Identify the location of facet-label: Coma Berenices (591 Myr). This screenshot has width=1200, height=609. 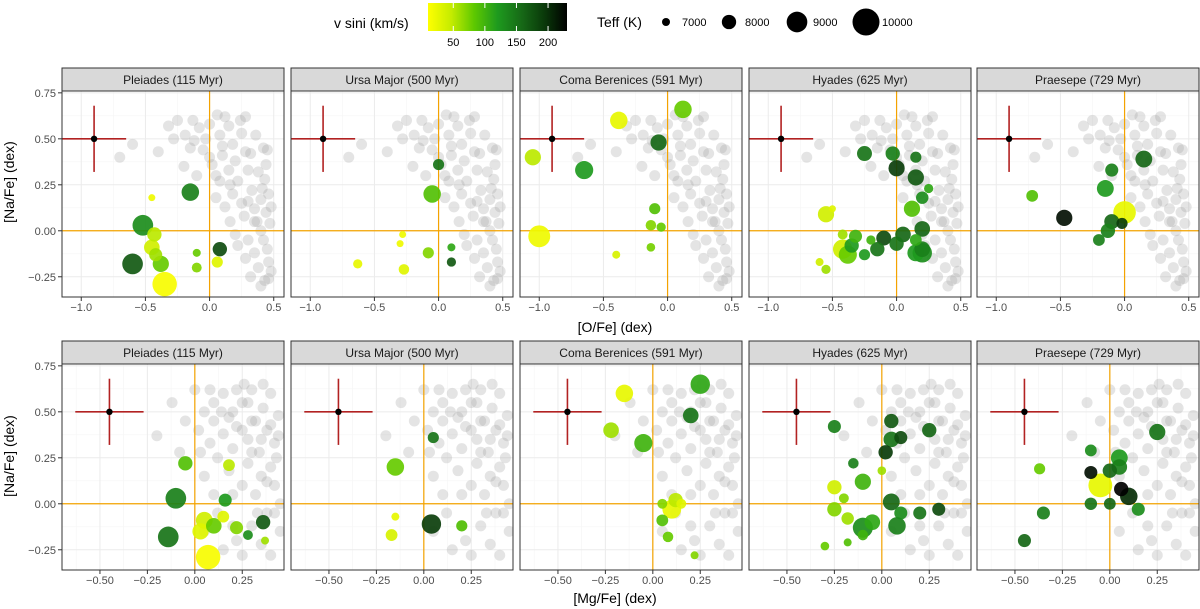
(630, 80).